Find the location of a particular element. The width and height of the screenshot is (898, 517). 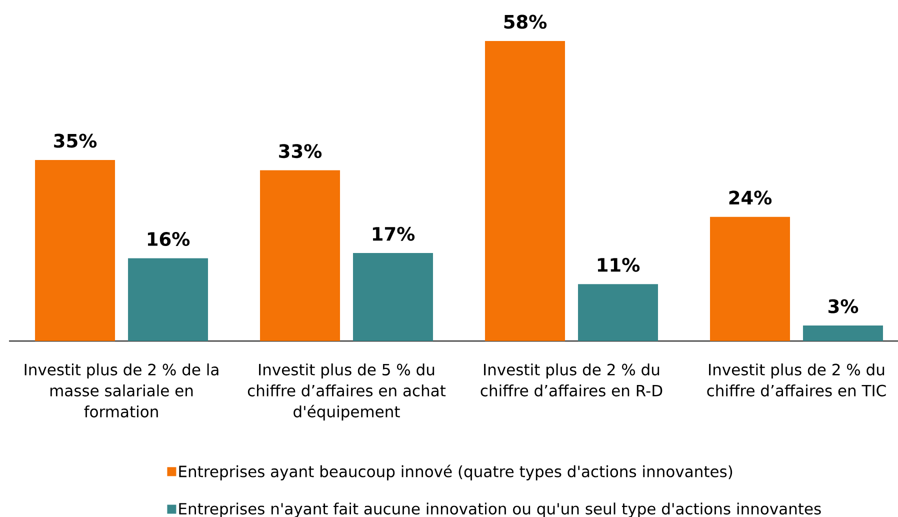

data-label: 58% is located at coordinates (525, 21).